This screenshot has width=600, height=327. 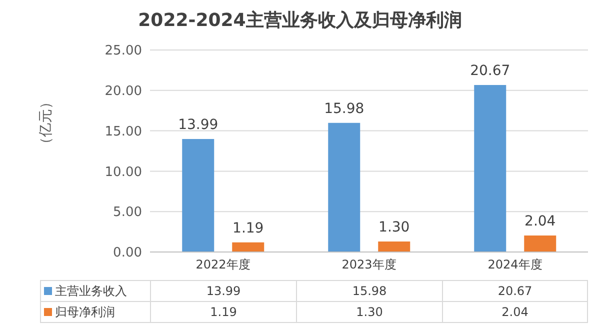 I want to click on text: 1.30, so click(x=394, y=227).